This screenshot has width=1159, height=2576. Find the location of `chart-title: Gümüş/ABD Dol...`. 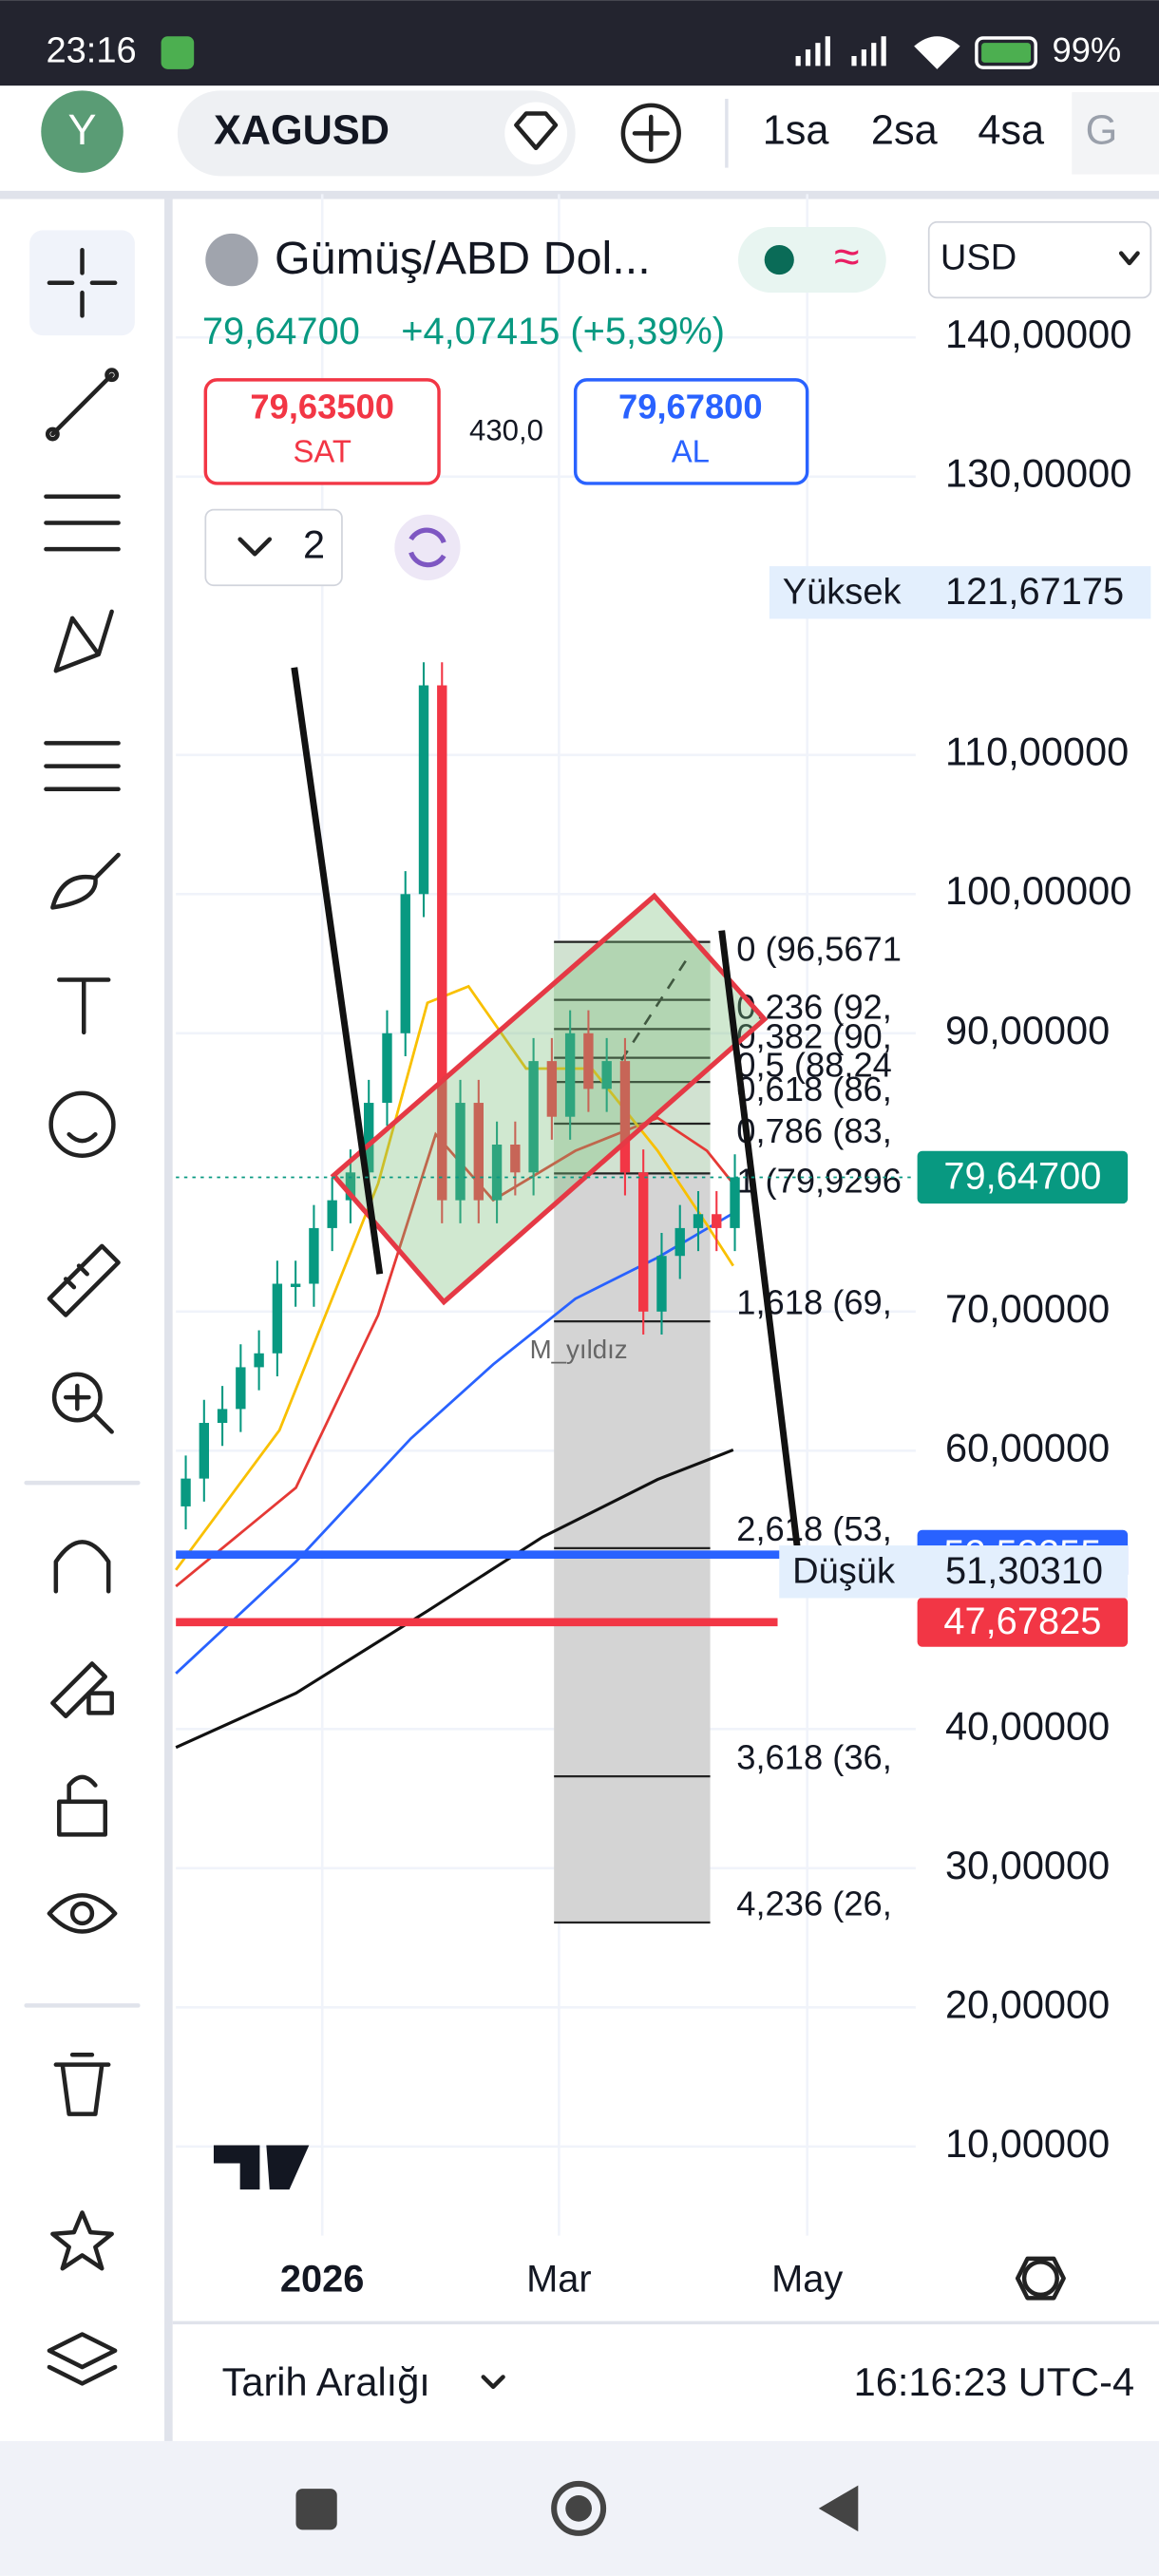

chart-title: Gümüş/ABD Dol... is located at coordinates (463, 258).